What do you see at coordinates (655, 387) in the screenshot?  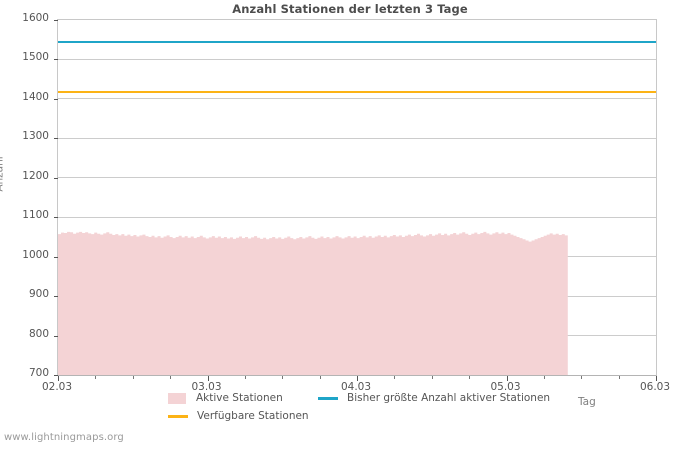 I see `x-tick-label: 06.03` at bounding box center [655, 387].